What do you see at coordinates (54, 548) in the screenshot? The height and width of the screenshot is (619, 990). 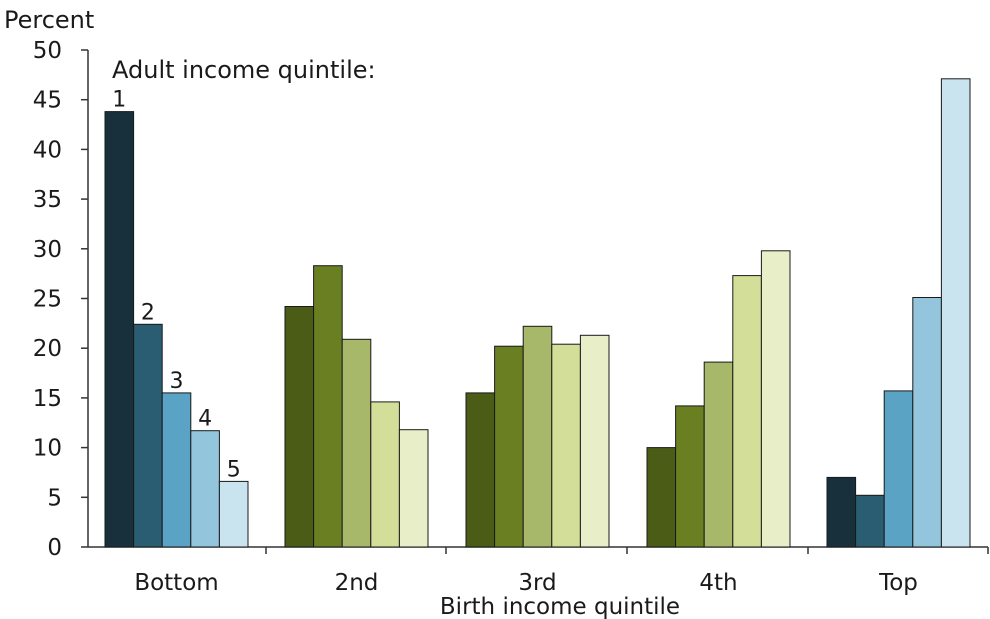 I see `y-tick-label: 0` at bounding box center [54, 548].